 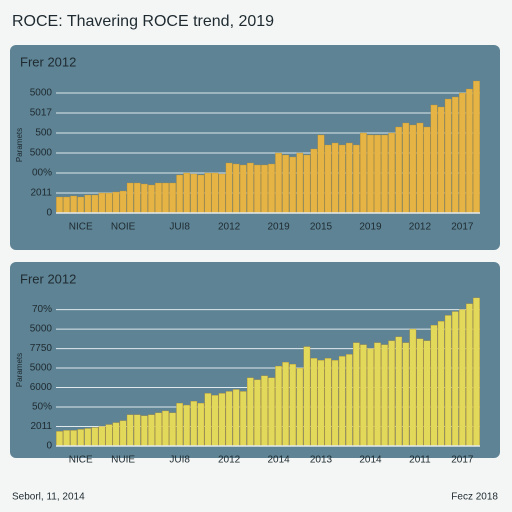 What do you see at coordinates (48, 497) in the screenshot?
I see `footer-left: Seborl, 11, 2014` at bounding box center [48, 497].